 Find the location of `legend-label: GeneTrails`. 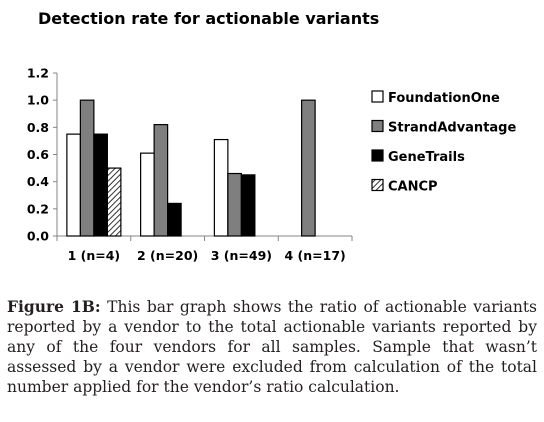

legend-label: GeneTrails is located at coordinates (426, 157).